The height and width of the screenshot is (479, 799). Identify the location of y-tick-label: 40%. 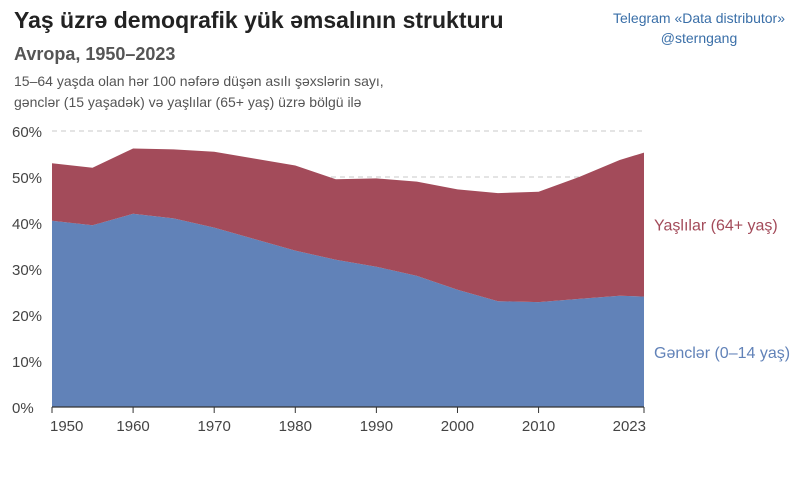
(27, 224).